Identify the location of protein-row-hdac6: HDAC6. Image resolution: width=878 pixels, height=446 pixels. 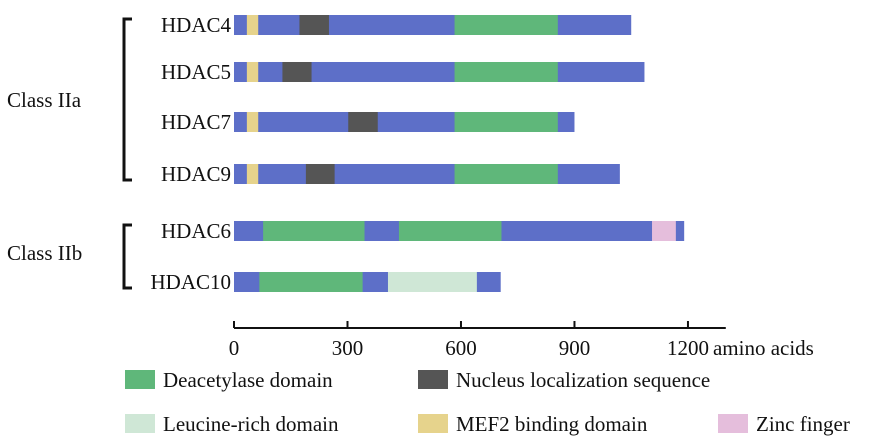
(423, 231).